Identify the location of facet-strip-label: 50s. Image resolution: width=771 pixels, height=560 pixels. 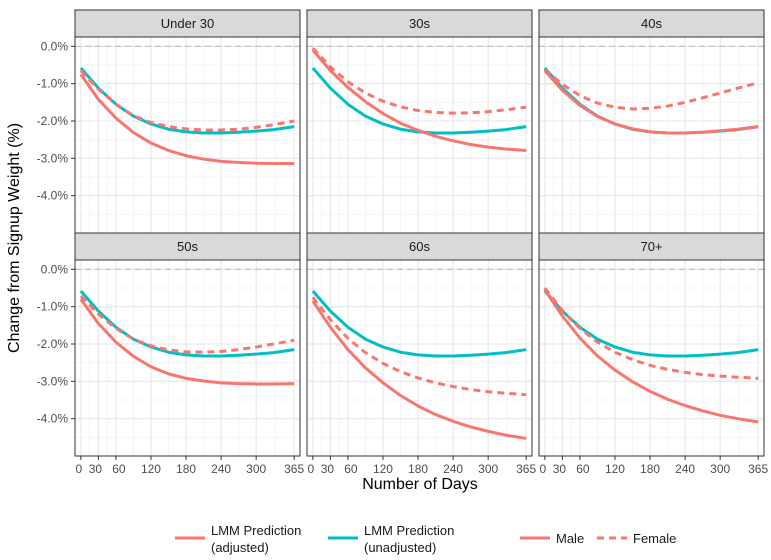
(187, 246).